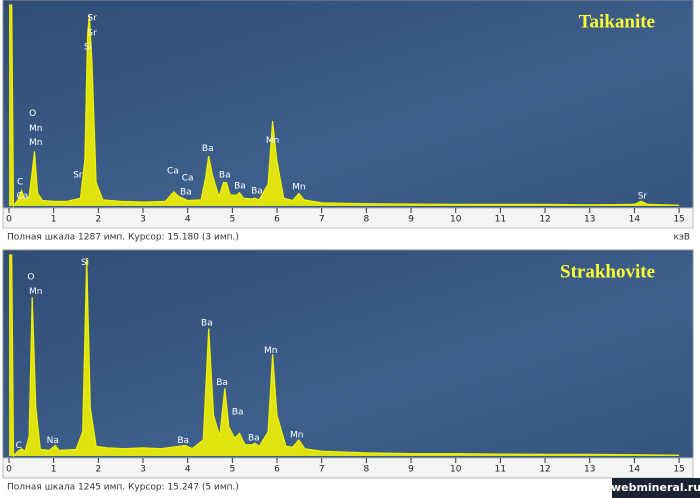  I want to click on x-unit: кэВ, so click(681, 238).